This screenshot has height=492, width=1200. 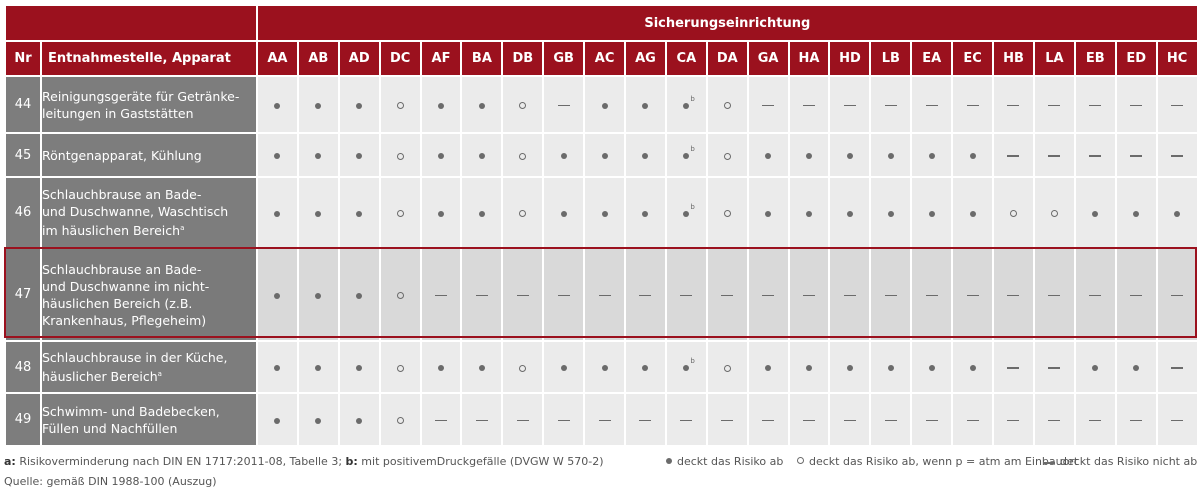 What do you see at coordinates (359, 58) in the screenshot?
I see `col-header-ad: AD` at bounding box center [359, 58].